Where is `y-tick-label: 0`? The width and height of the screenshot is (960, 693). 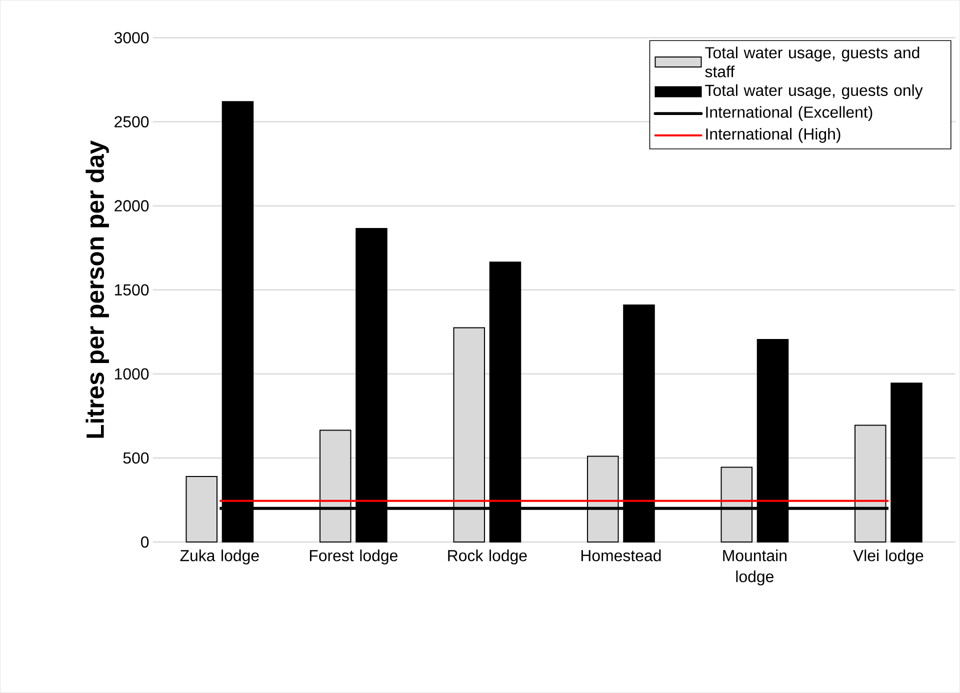 y-tick-label: 0 is located at coordinates (145, 542).